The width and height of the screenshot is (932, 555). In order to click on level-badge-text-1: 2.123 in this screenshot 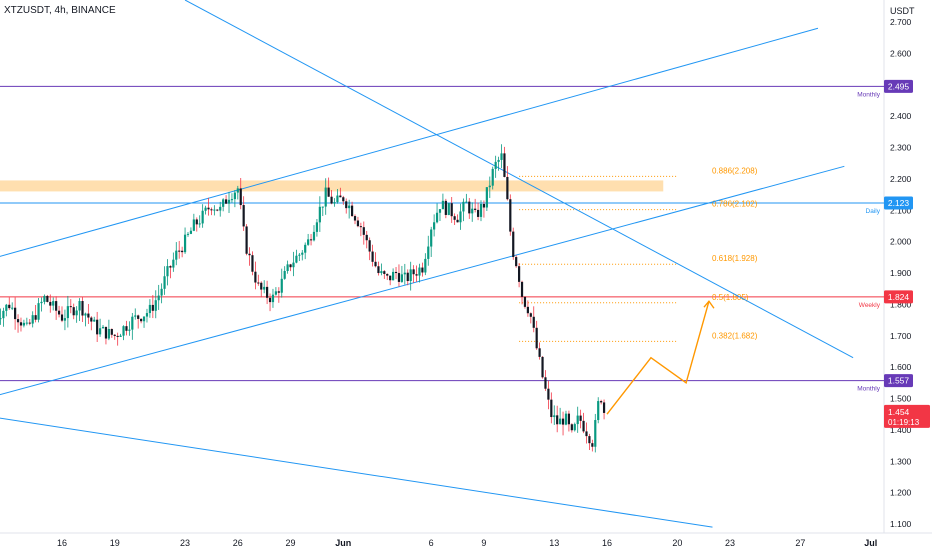, I will do `click(899, 203)`.